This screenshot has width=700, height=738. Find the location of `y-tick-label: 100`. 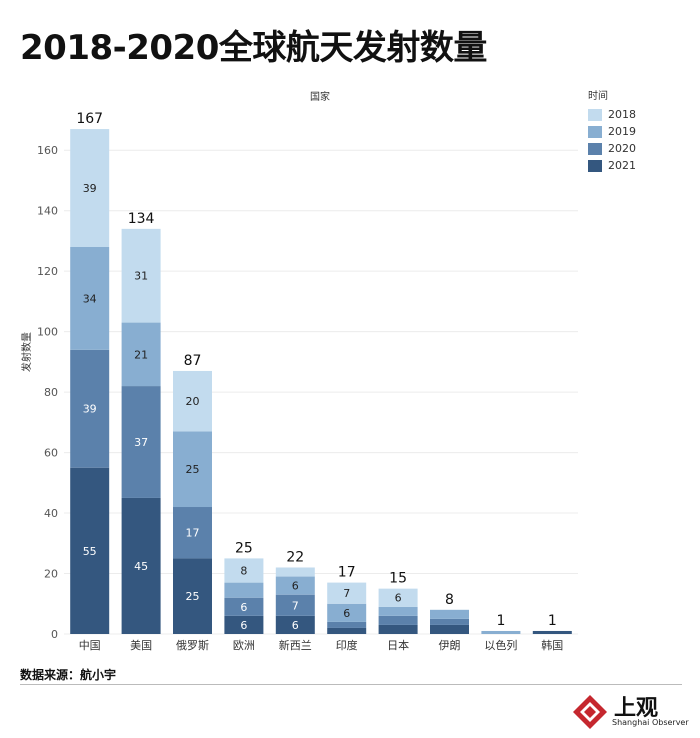

y-tick-label: 100 is located at coordinates (47, 332).